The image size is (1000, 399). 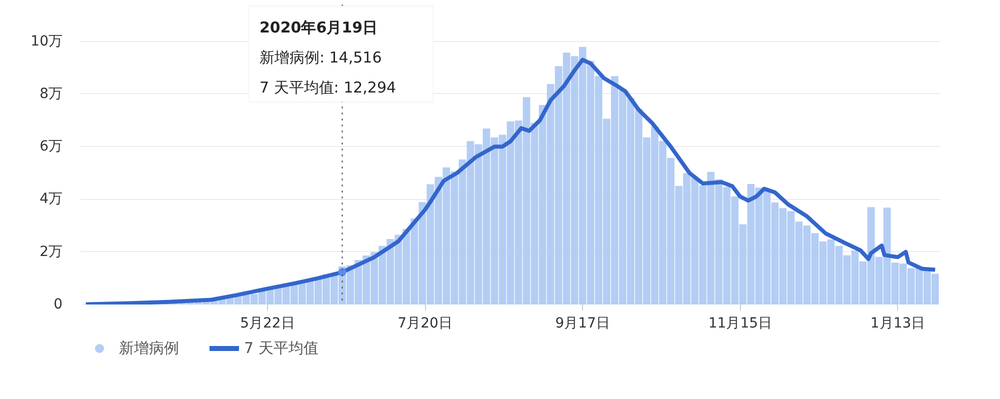 I want to click on x-tick-label: 5月22日, so click(x=267, y=324).